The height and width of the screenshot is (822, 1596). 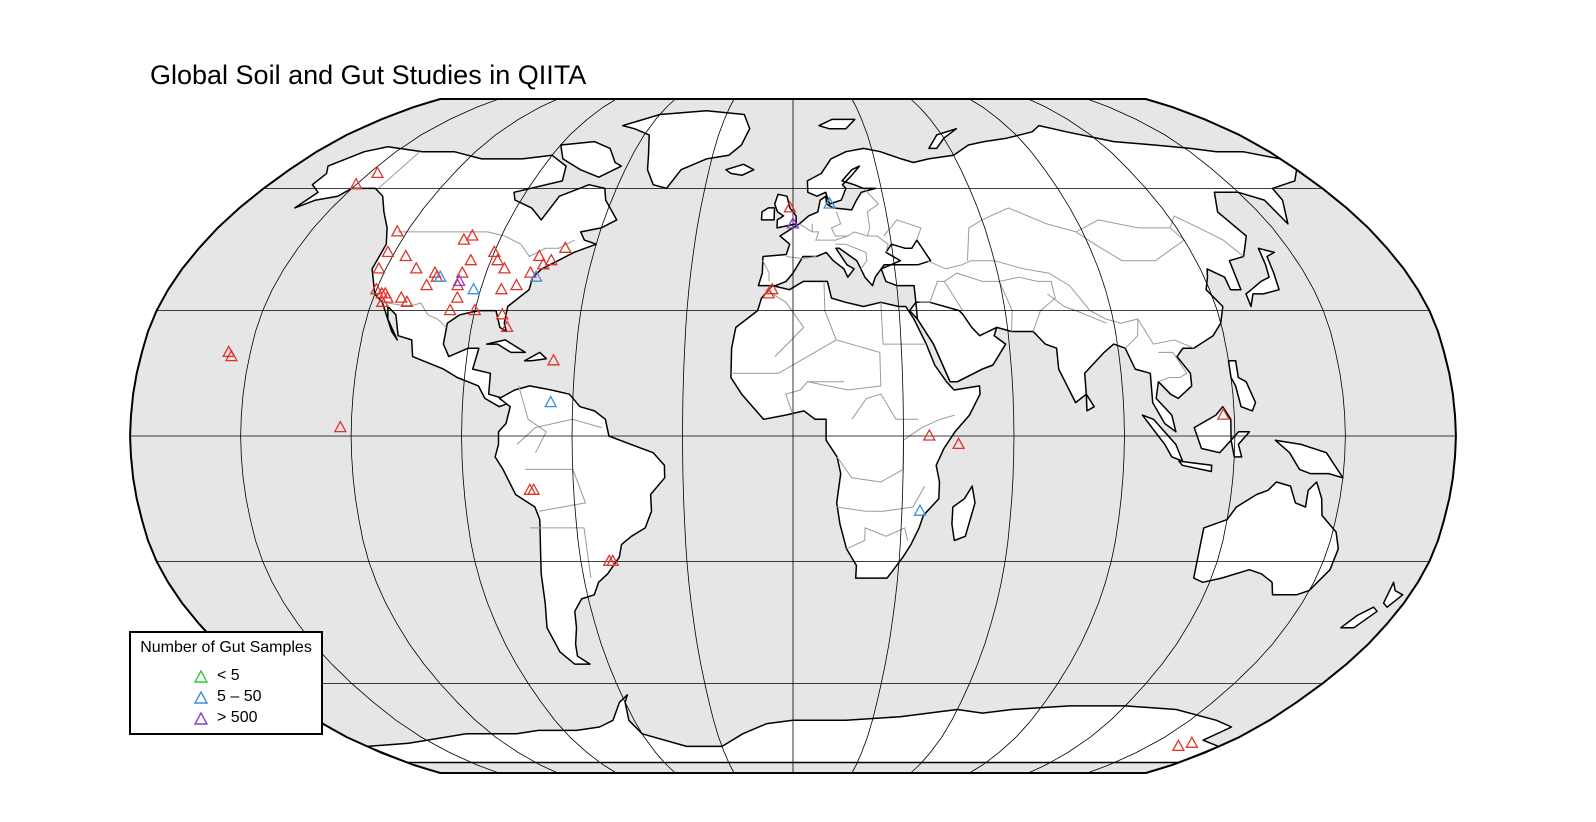 I want to click on map-title: Global Soil and Gut Studies in QIITA, so click(x=368, y=75).